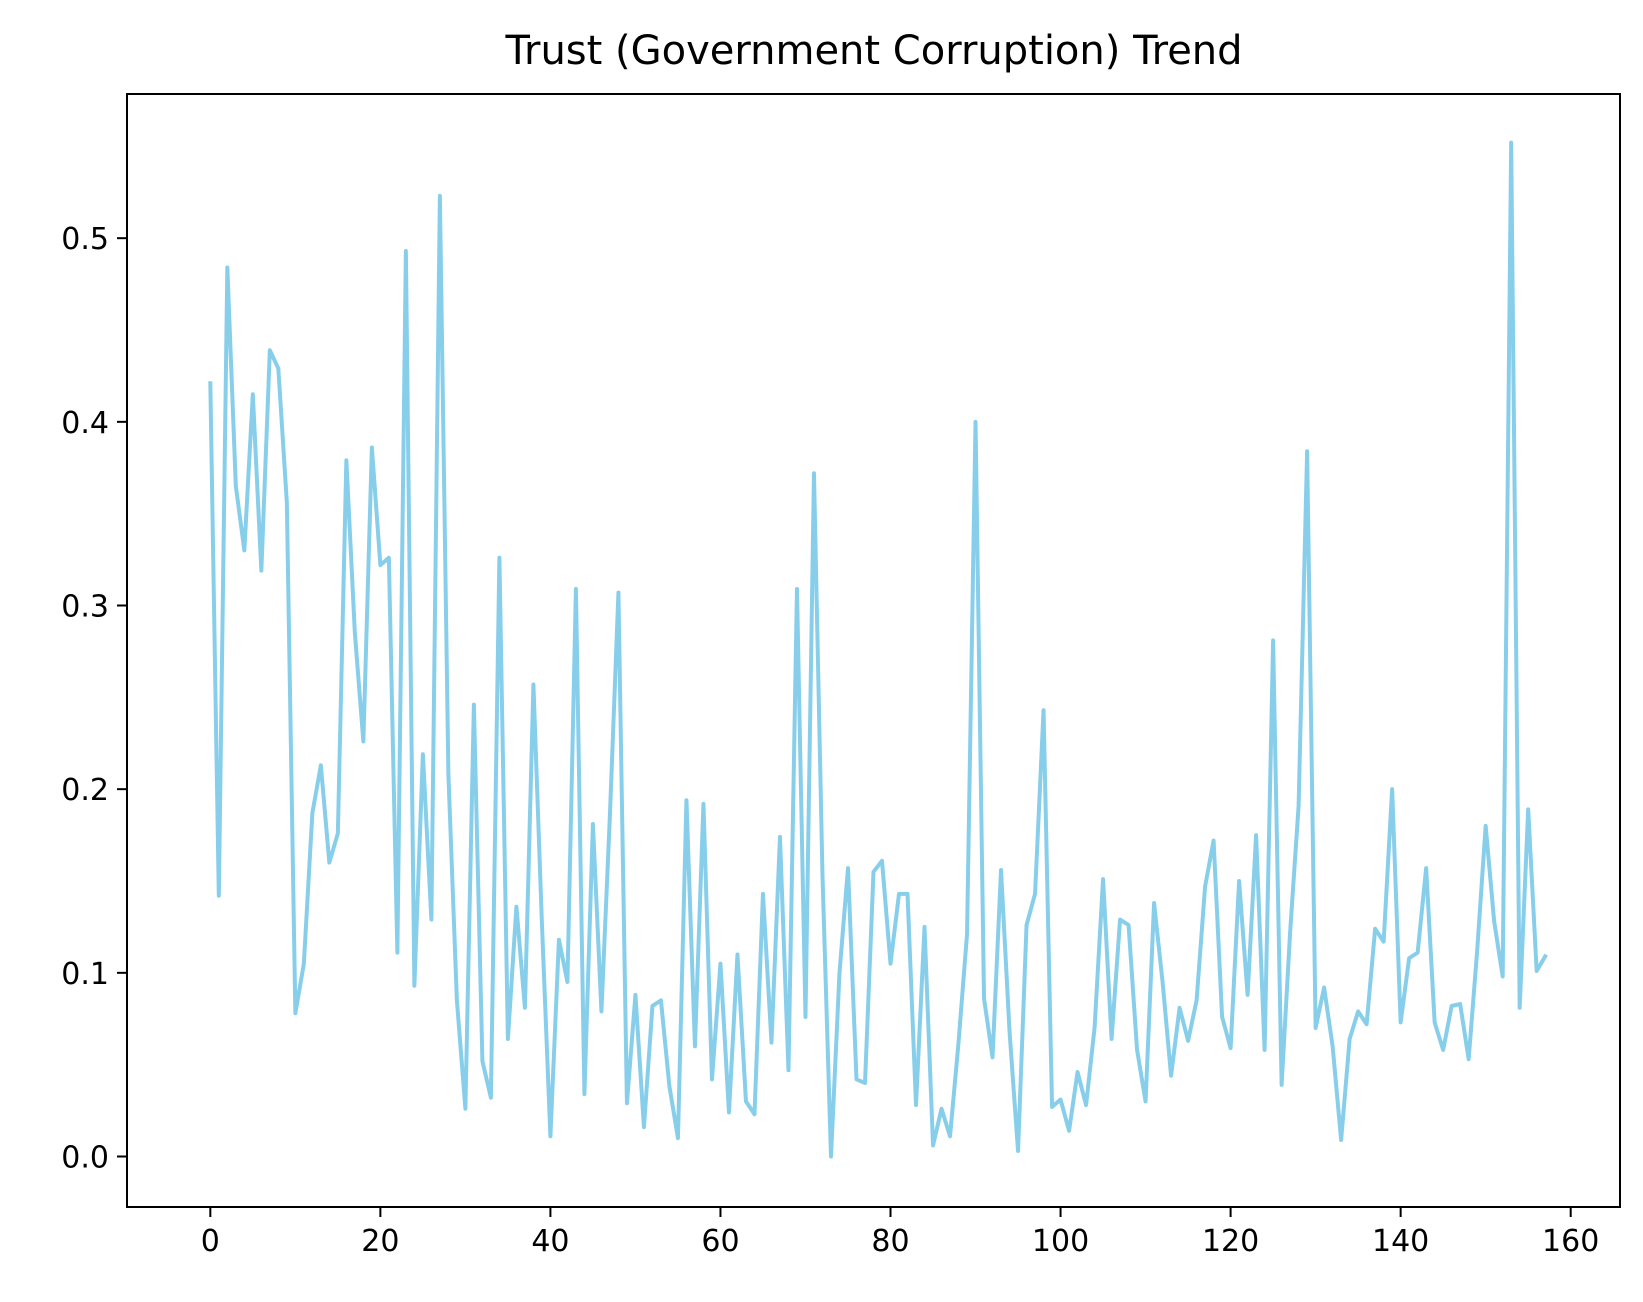  Describe the element at coordinates (85, 790) in the screenshot. I see `y-tick-label: 0.2` at that location.